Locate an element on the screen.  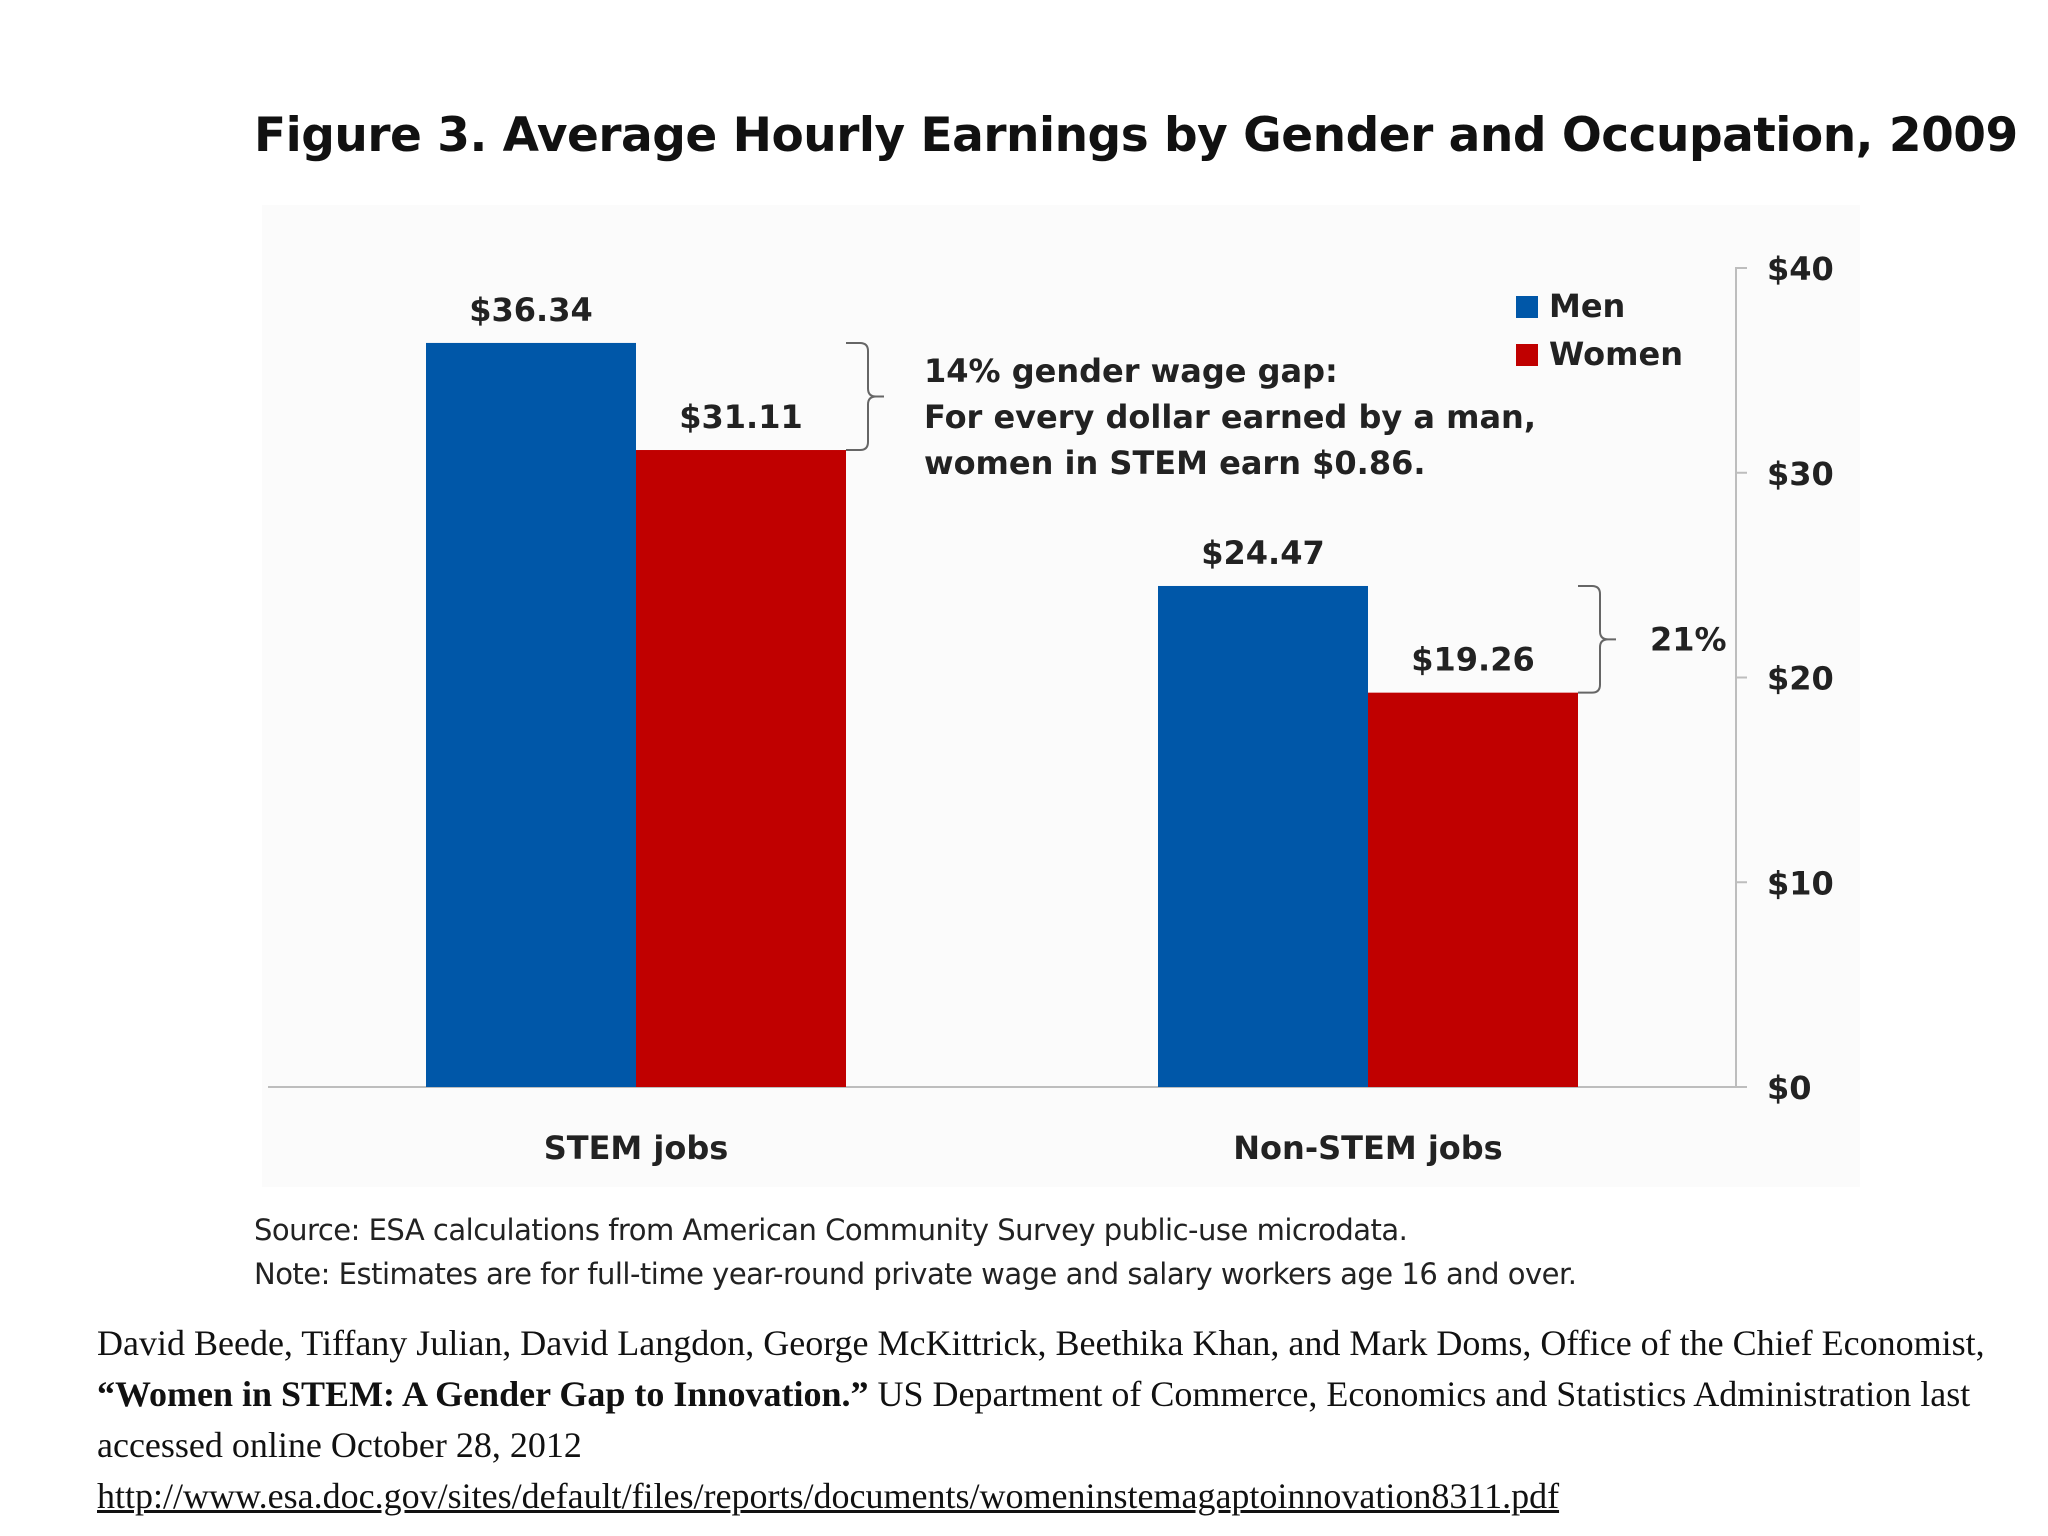
legend-swatch-men is located at coordinates (1527, 307).